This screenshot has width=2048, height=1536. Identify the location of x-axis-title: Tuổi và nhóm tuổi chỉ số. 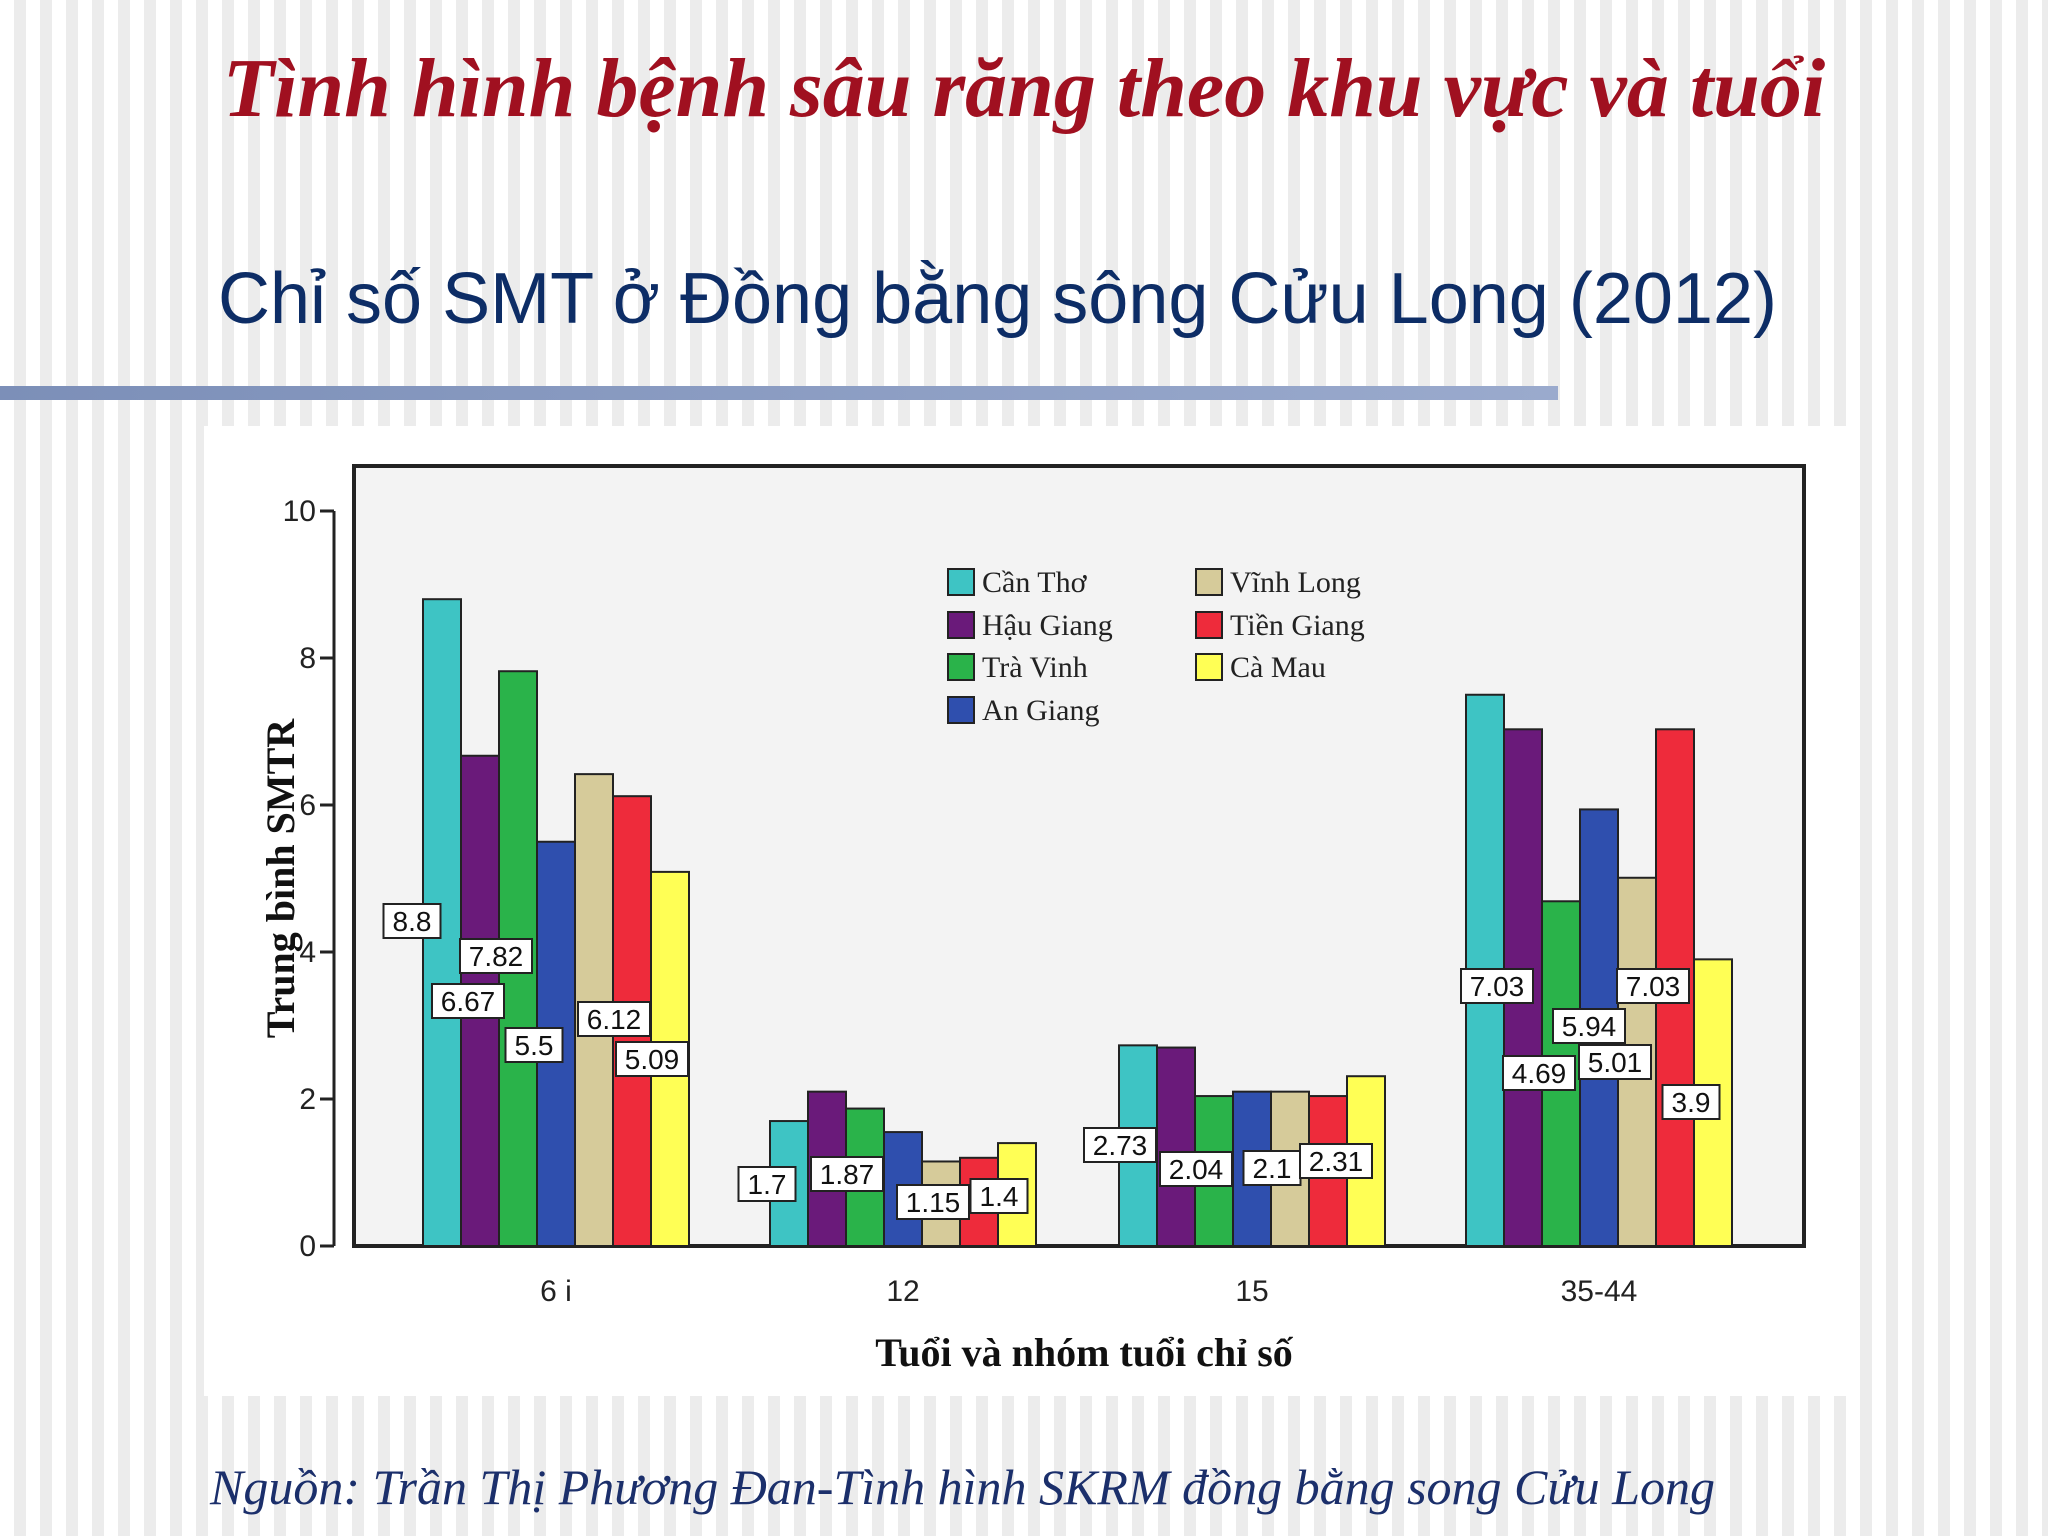
(1084, 1352).